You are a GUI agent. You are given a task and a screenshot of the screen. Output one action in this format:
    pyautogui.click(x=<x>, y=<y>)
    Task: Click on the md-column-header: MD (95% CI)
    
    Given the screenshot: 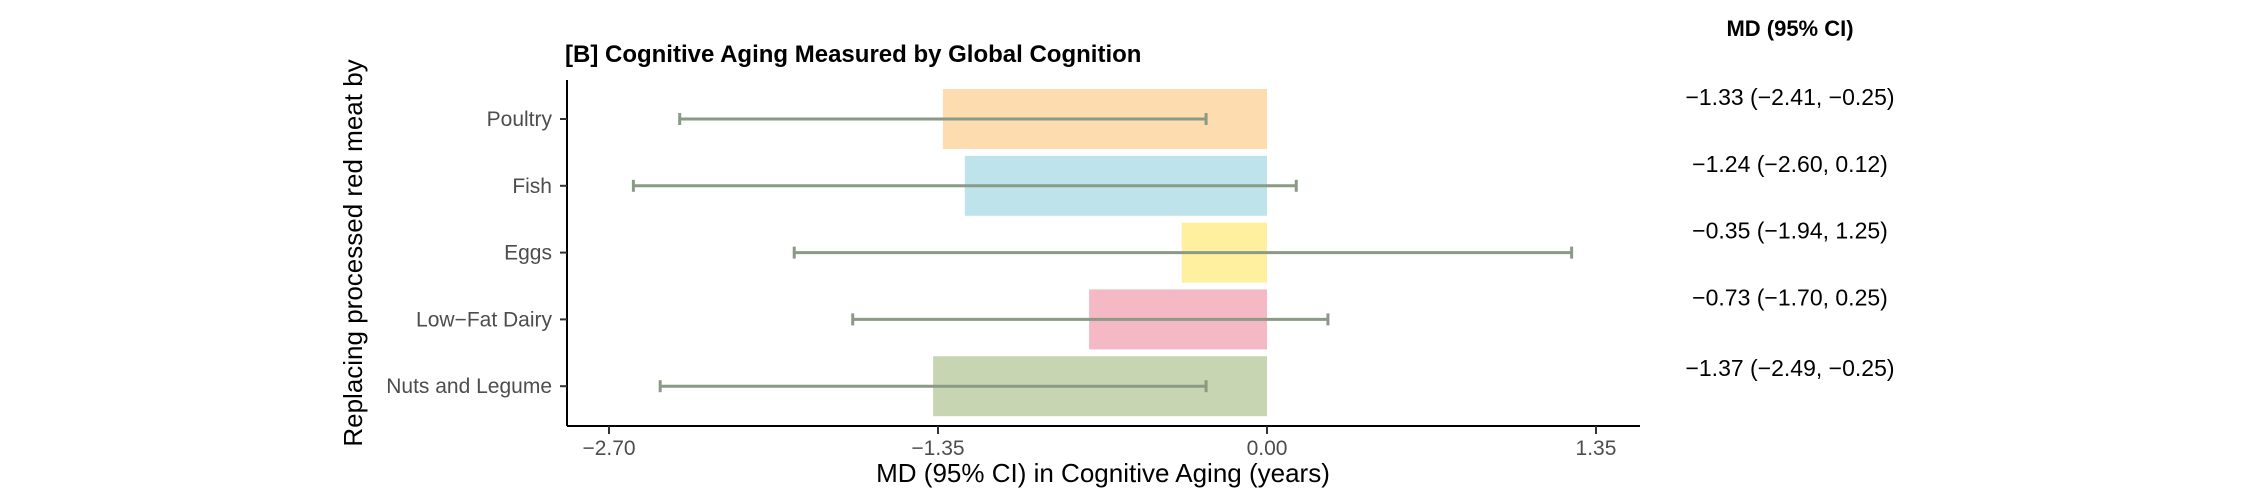 What is the action you would take?
    pyautogui.click(x=1789, y=28)
    